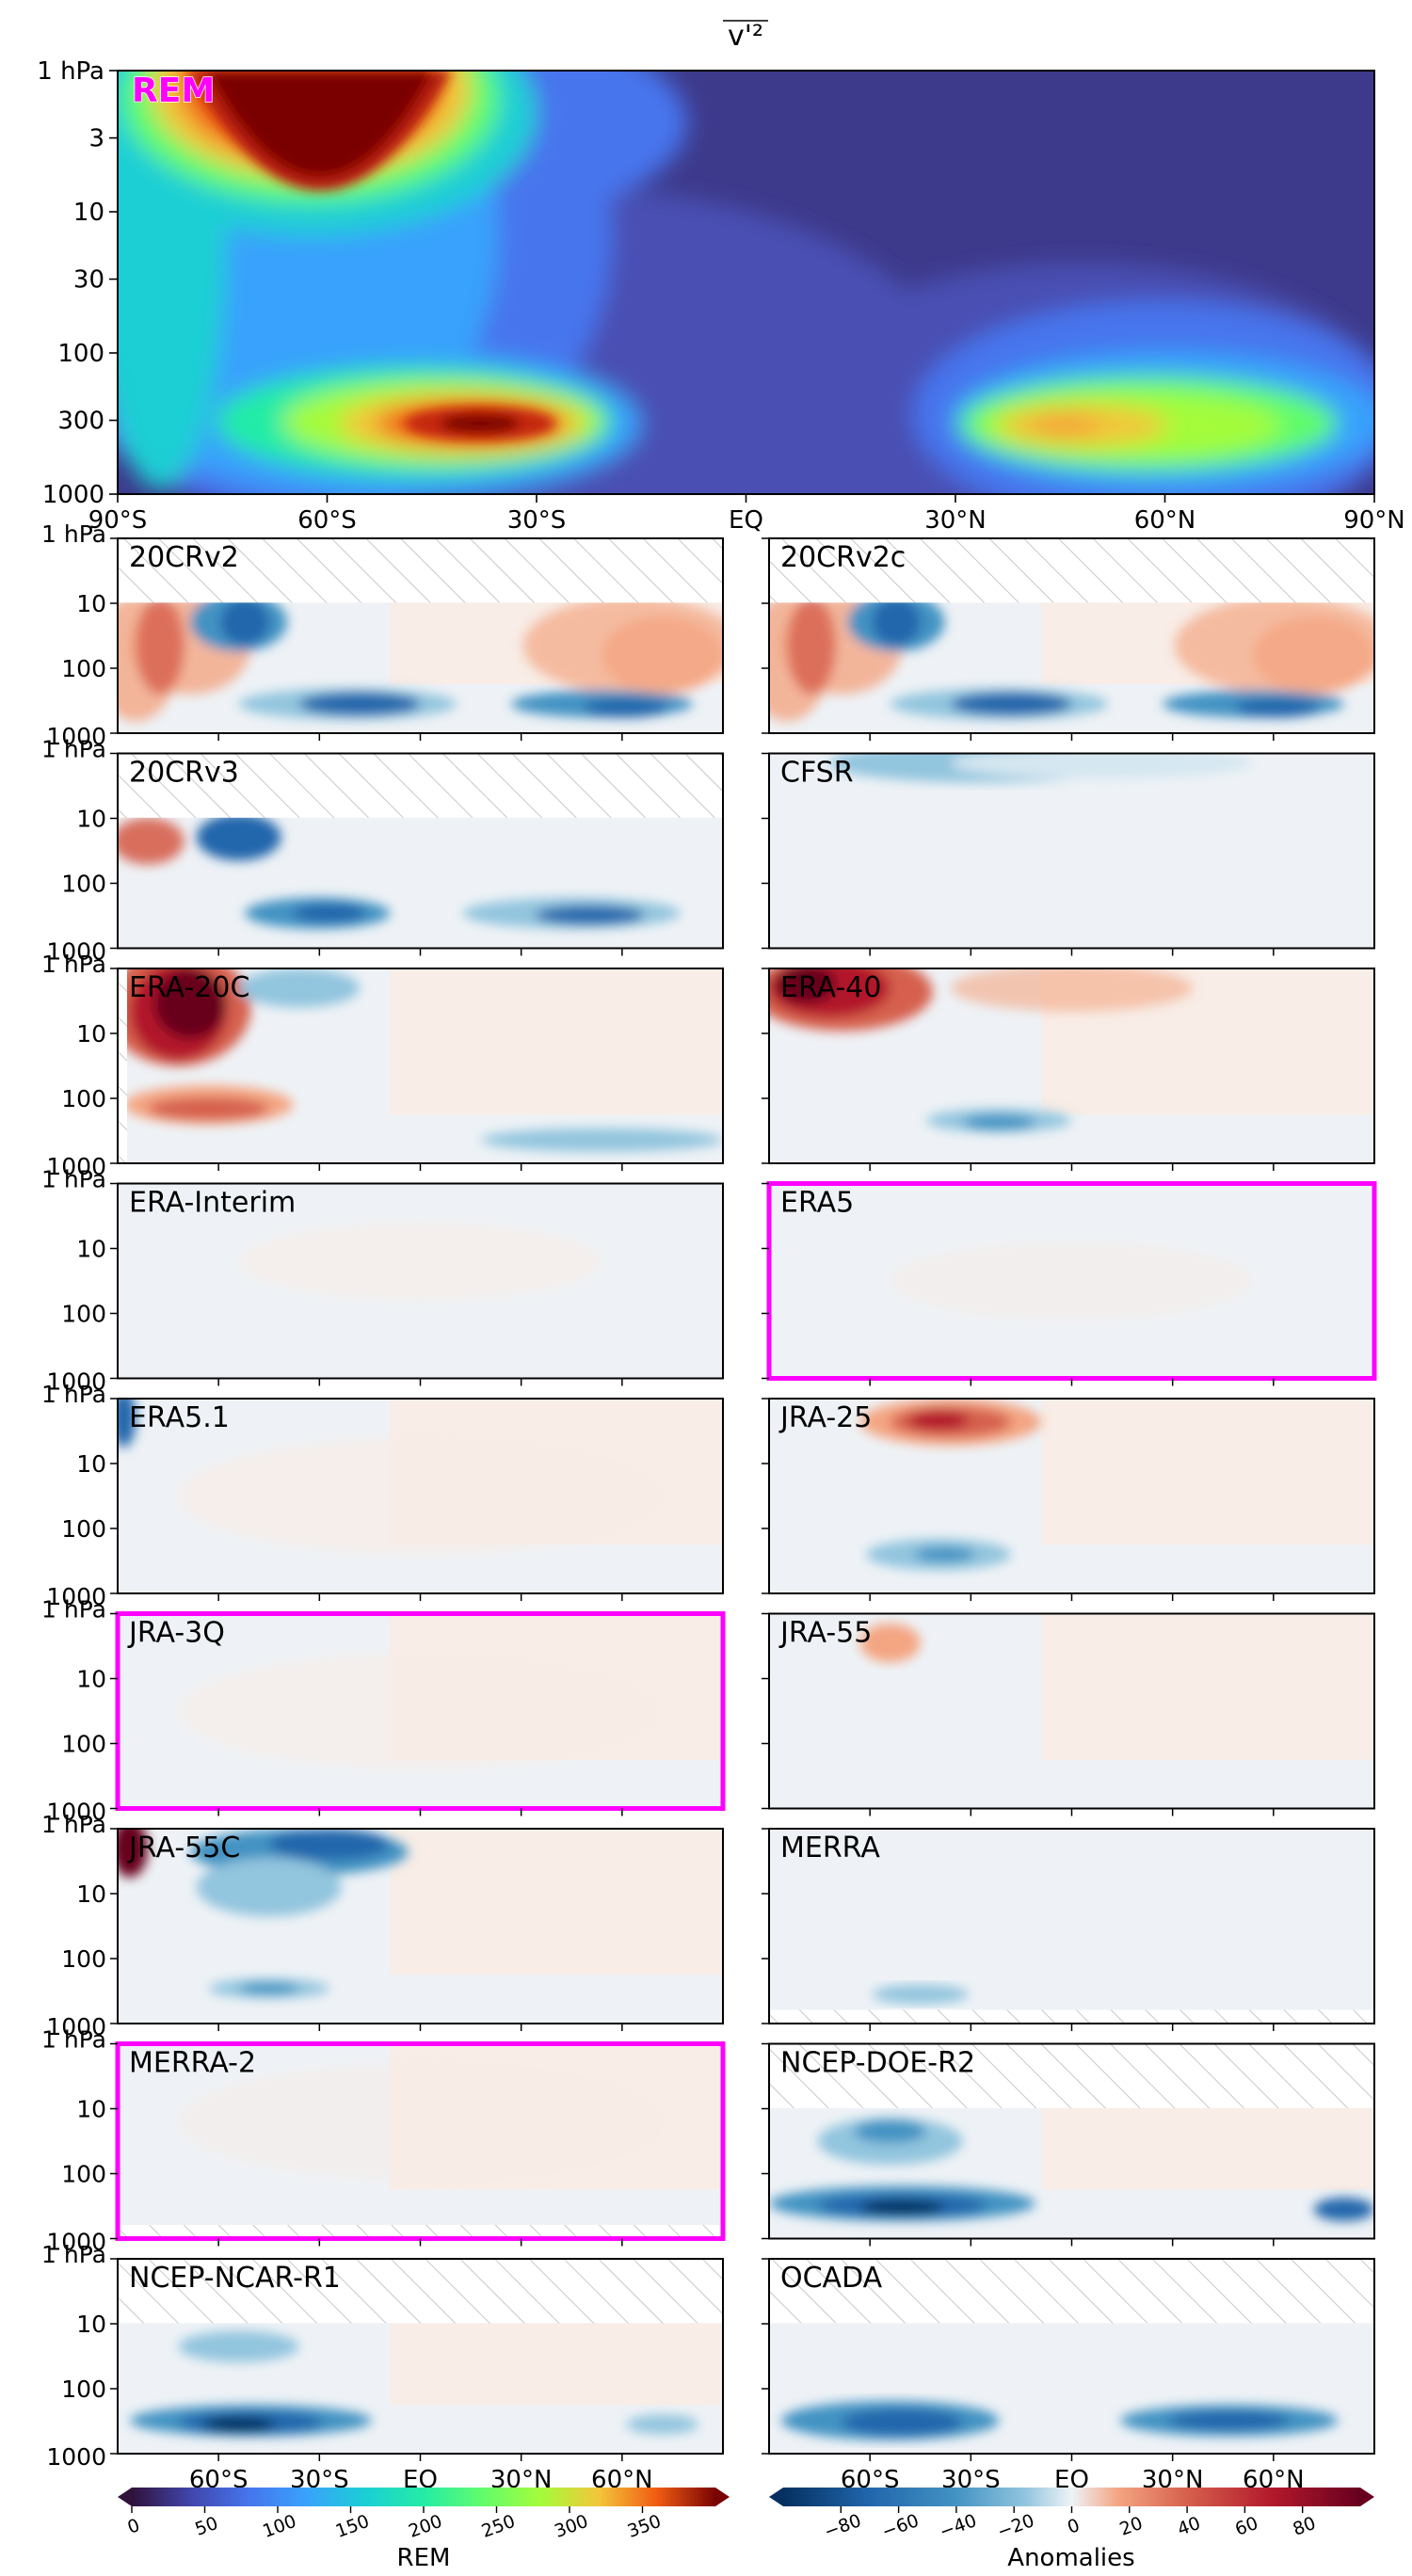 Image resolution: width=1412 pixels, height=2576 pixels. I want to click on panel-era-20c: ERA-20C 1 hPa 10 100 1000, so click(382, 1065).